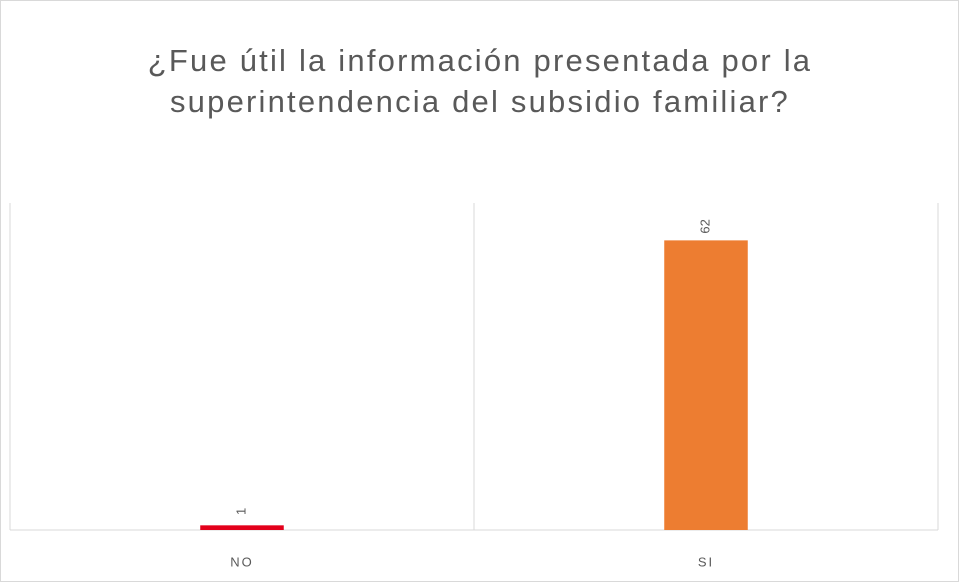 Image resolution: width=959 pixels, height=582 pixels. I want to click on data-label: 1, so click(240, 511).